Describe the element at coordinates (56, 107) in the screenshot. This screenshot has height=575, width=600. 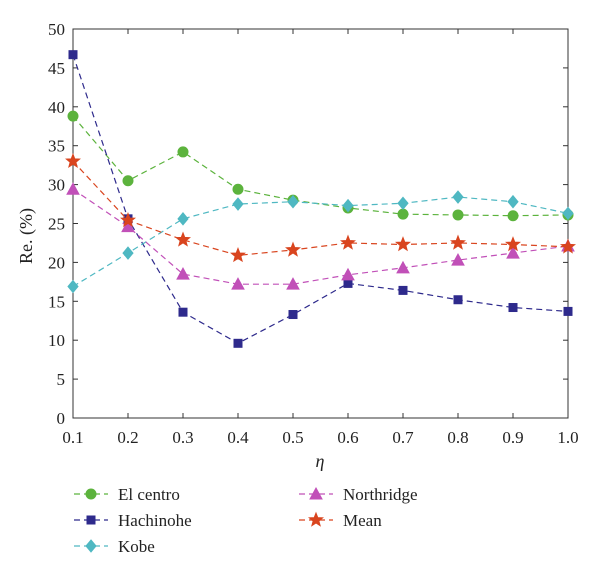
I see `y-tick-label: 40` at that location.